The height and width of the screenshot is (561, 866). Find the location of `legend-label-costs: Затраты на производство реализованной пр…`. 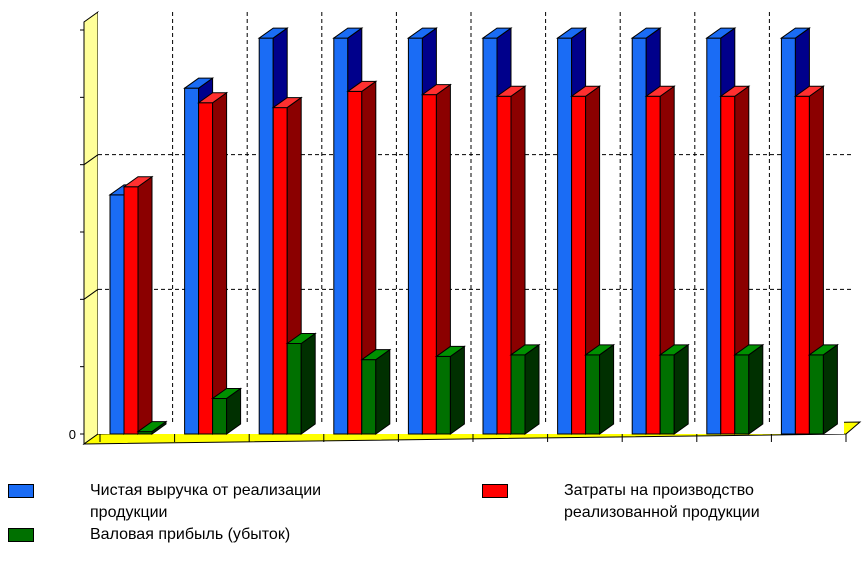

legend-label-costs: Затраты на производство реализованной пр… is located at coordinates (662, 501).